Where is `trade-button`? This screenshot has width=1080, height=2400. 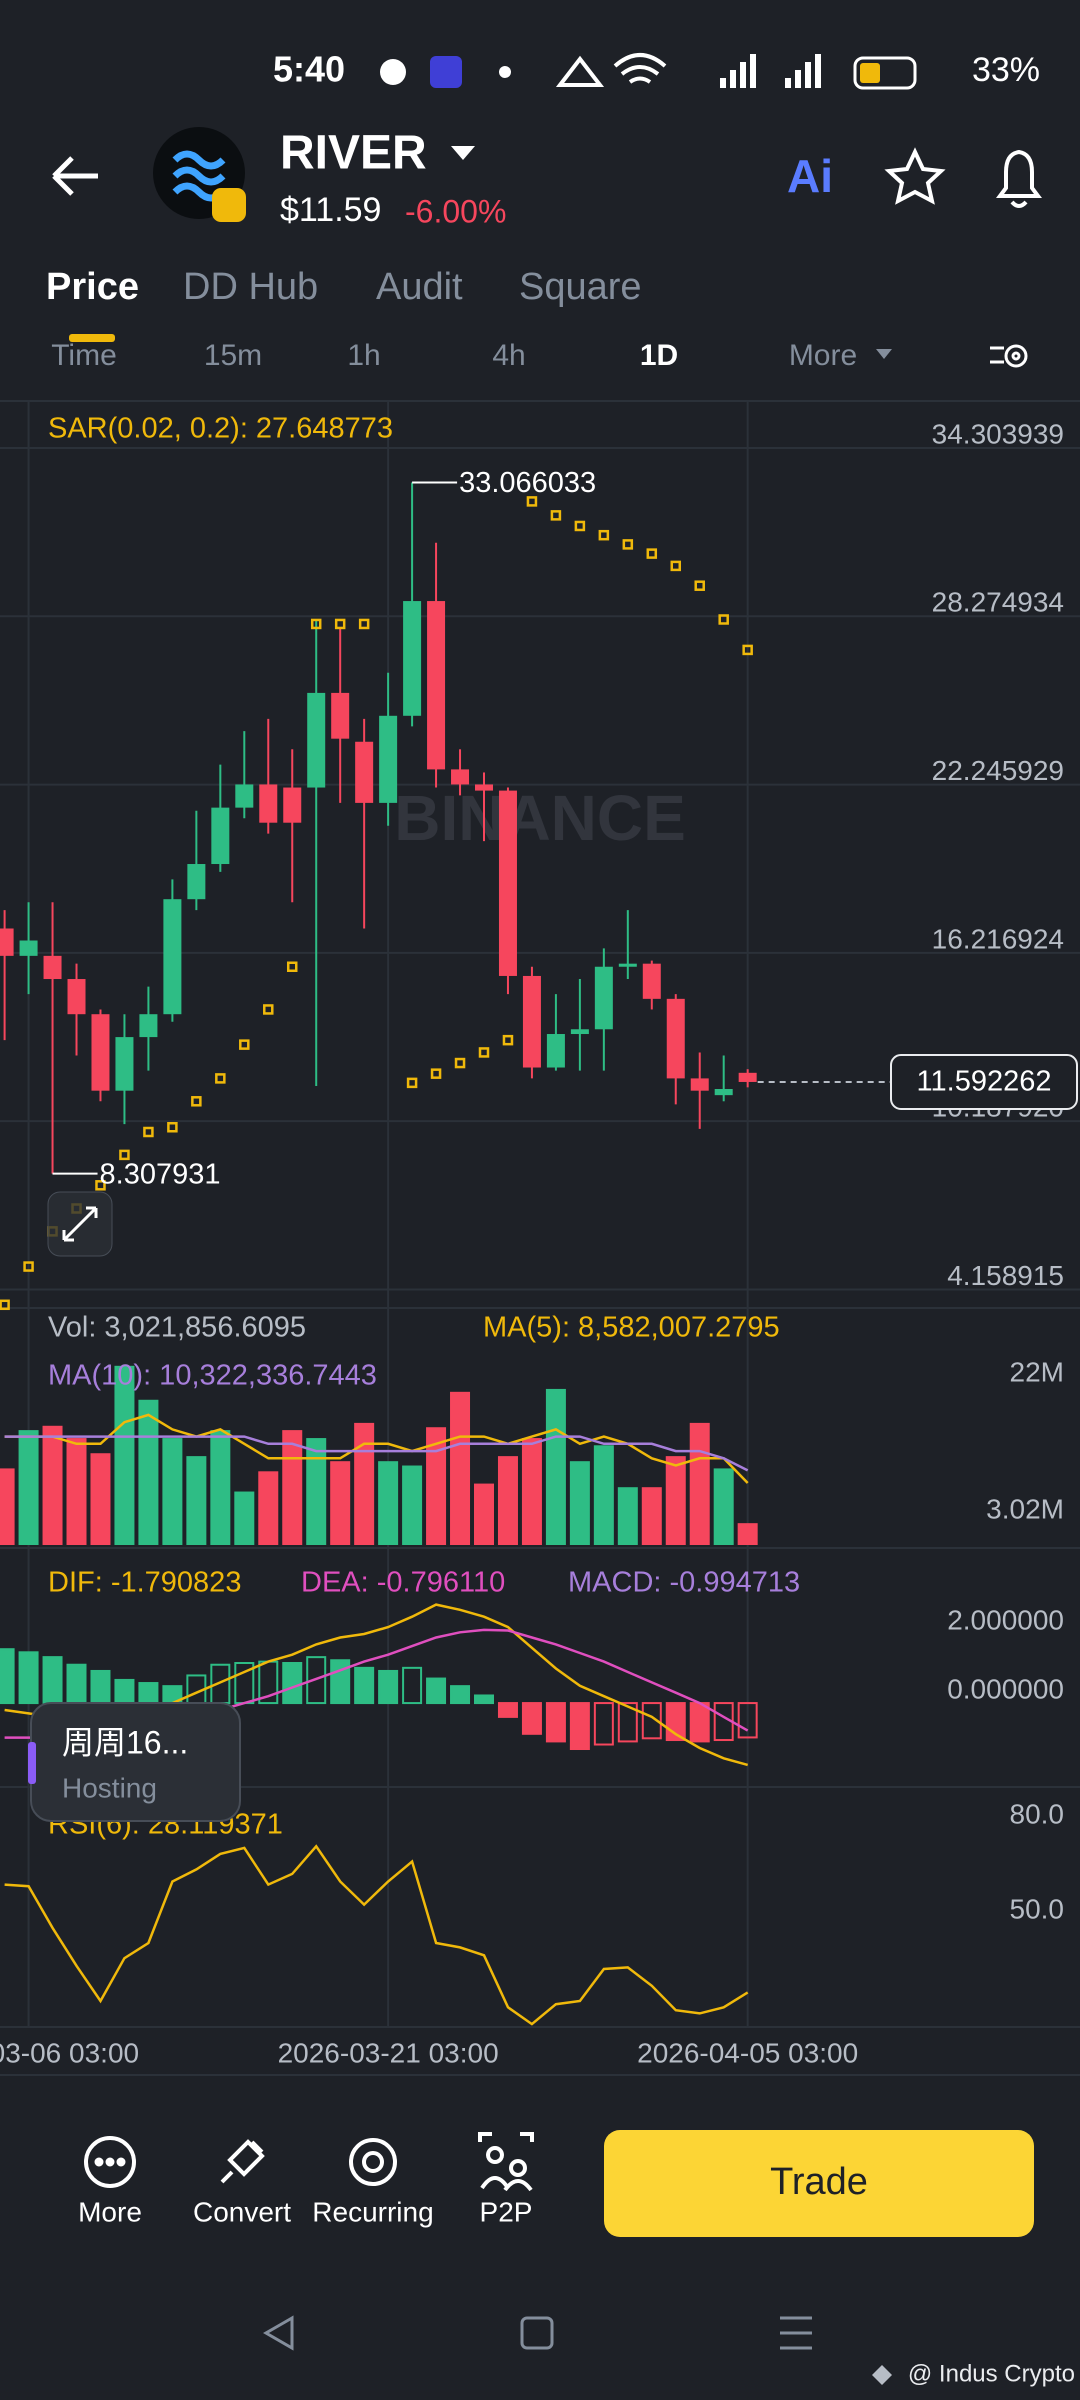 trade-button is located at coordinates (819, 2183).